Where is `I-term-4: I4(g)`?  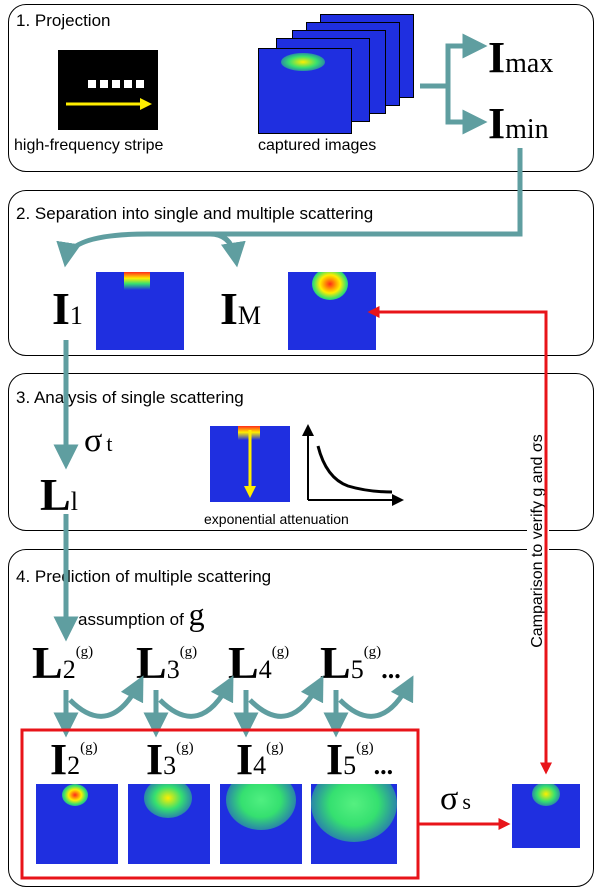 I-term-4: I4(g) is located at coordinates (260, 759).